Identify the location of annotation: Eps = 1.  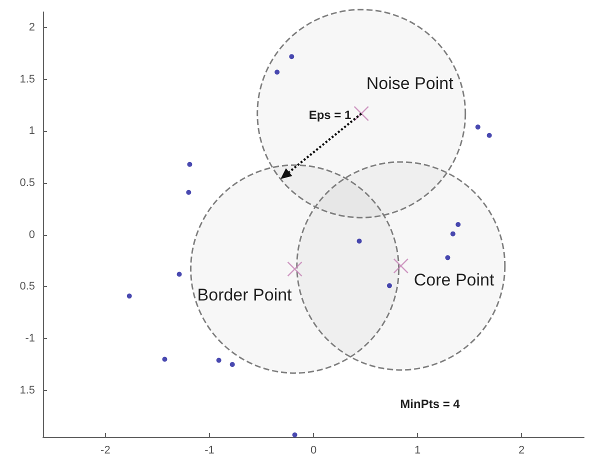
(330, 115).